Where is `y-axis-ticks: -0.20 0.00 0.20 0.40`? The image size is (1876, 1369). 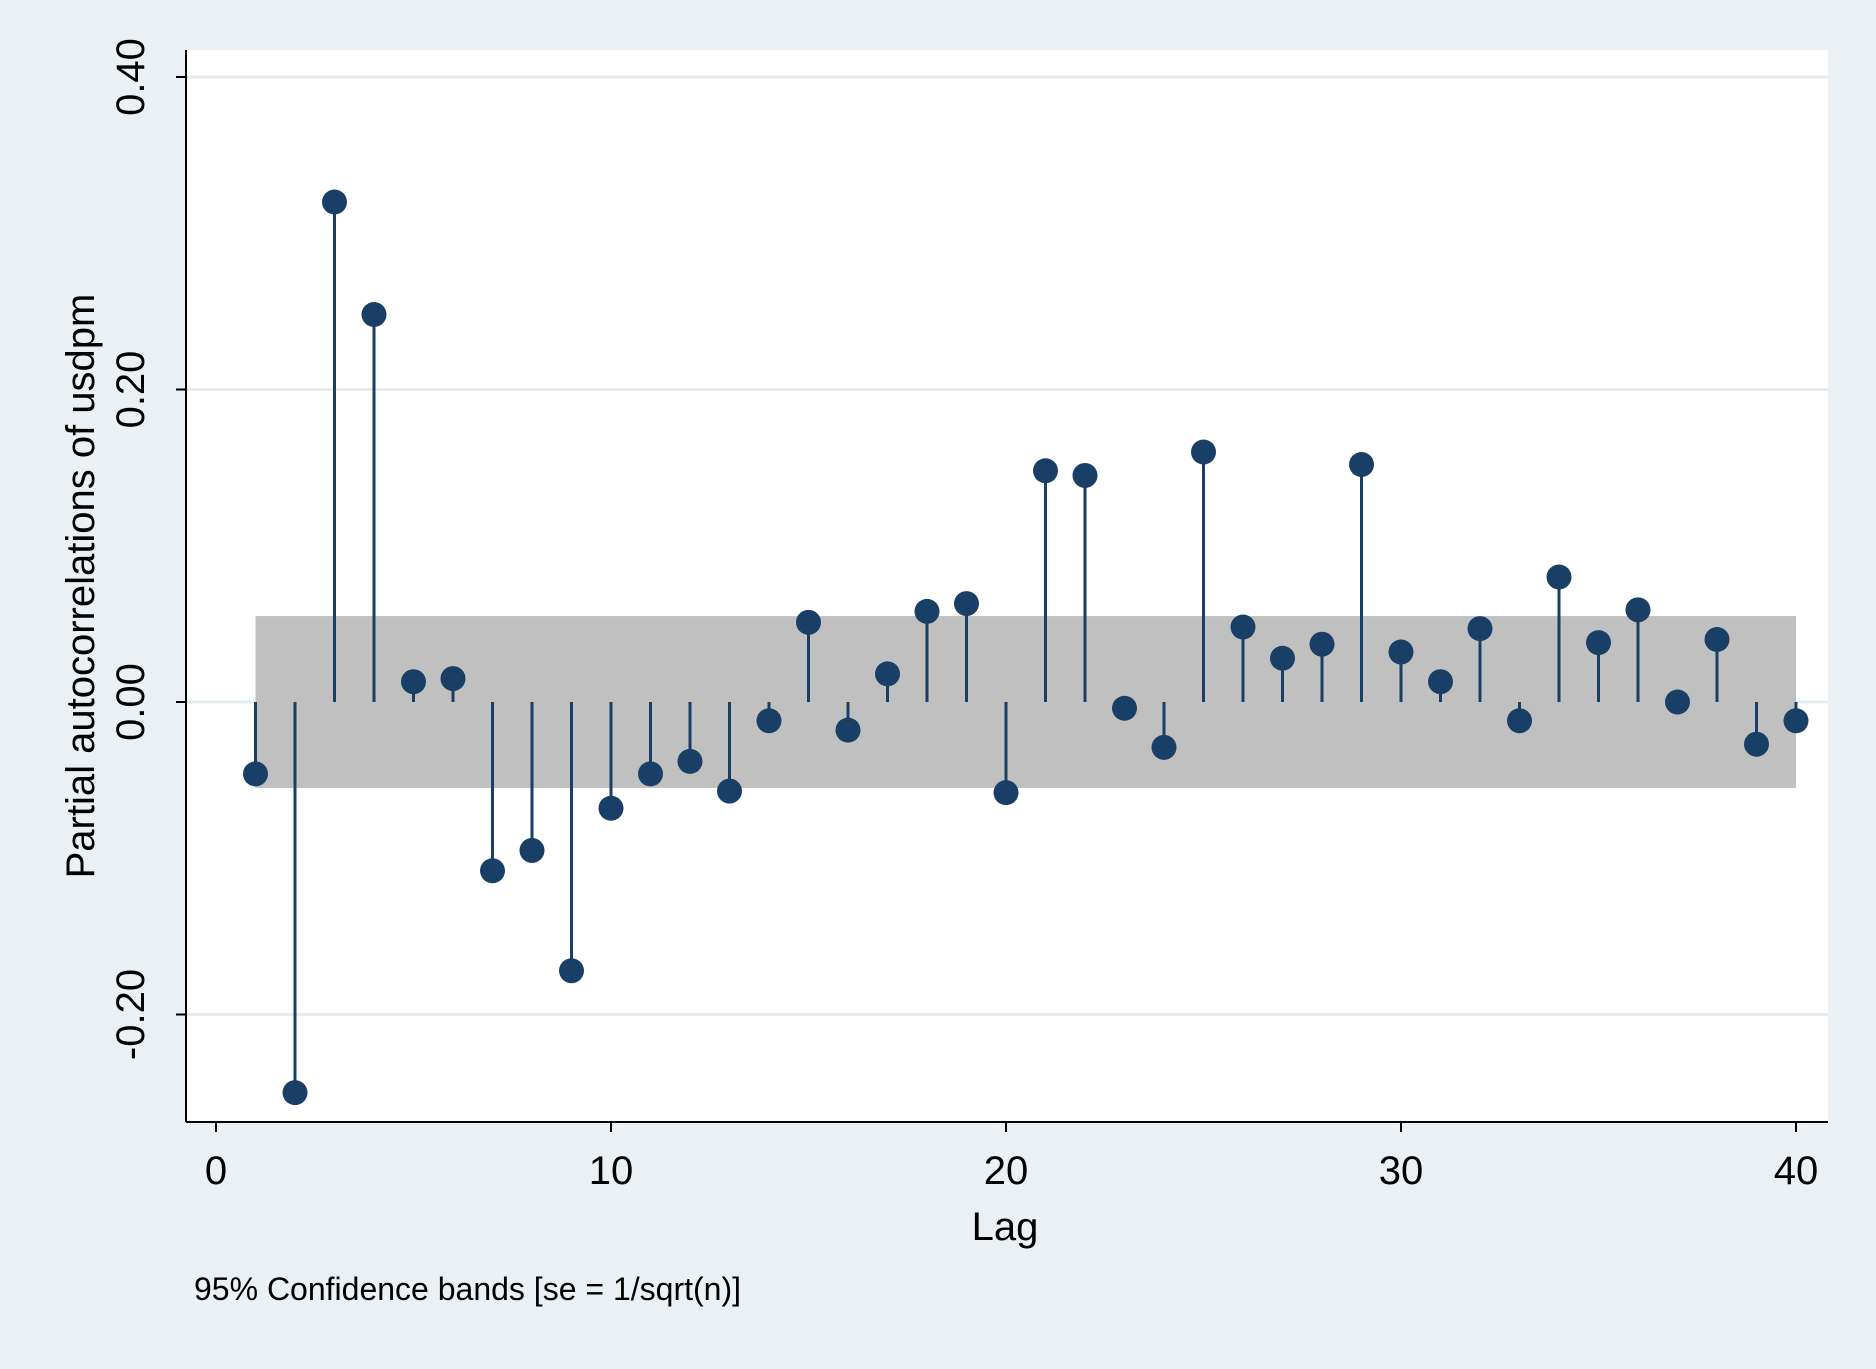
y-axis-ticks: -0.20 0.00 0.20 0.40 is located at coordinates (147, 549).